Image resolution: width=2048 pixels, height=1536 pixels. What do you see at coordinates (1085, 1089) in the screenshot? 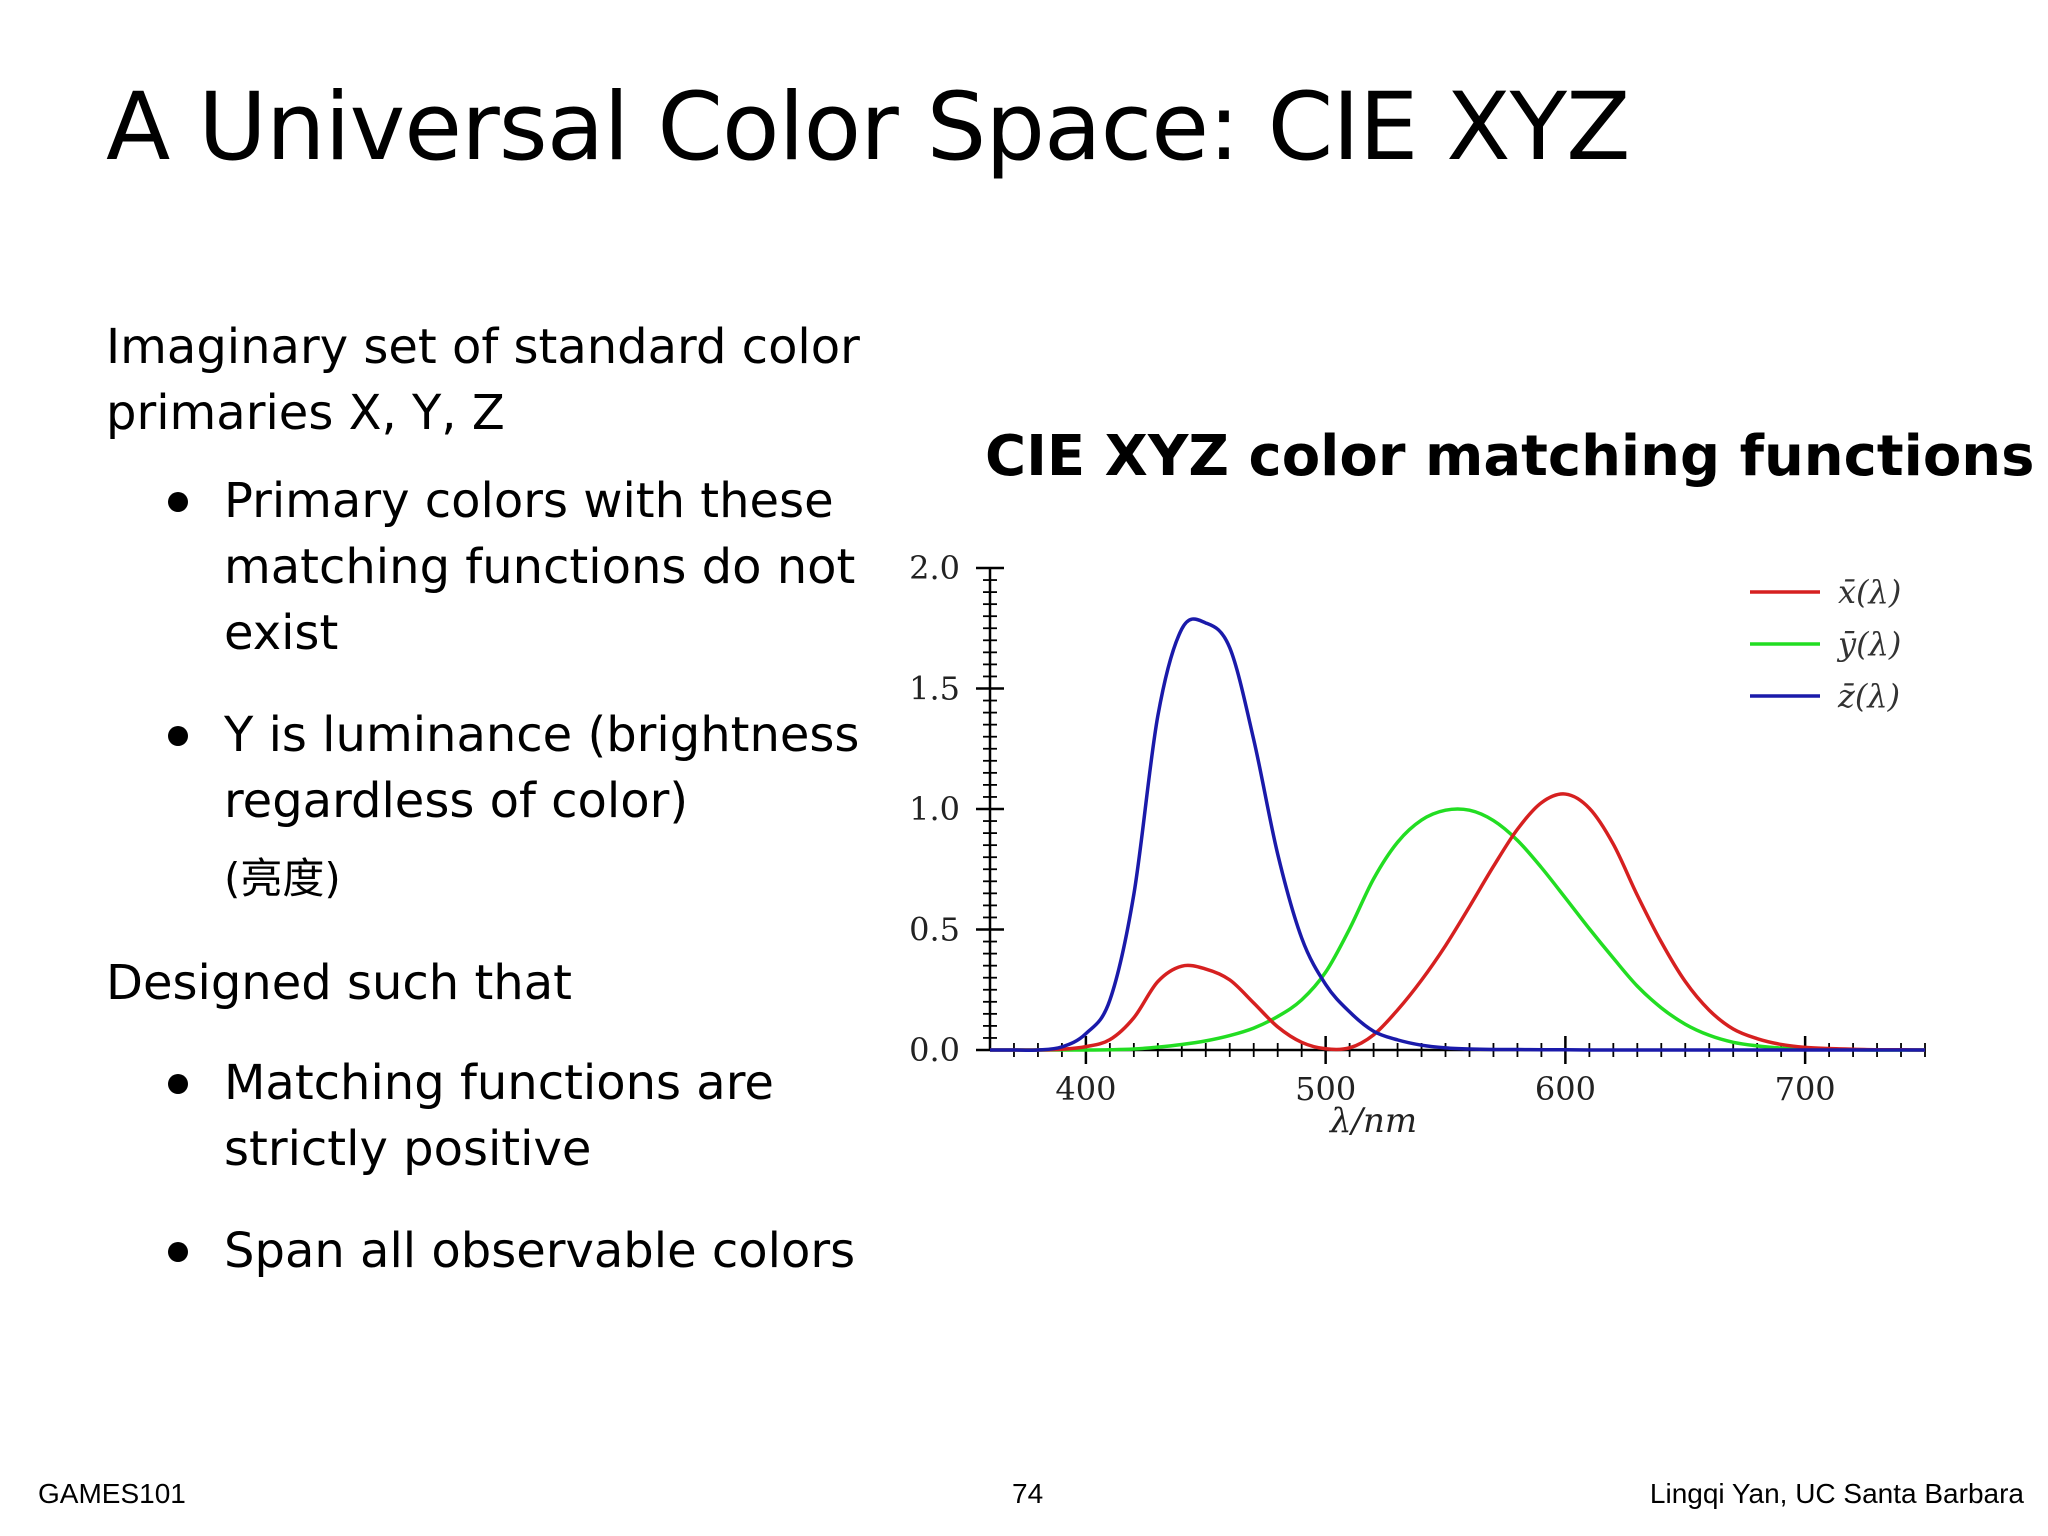
I see `x-tick-label: 400` at bounding box center [1085, 1089].